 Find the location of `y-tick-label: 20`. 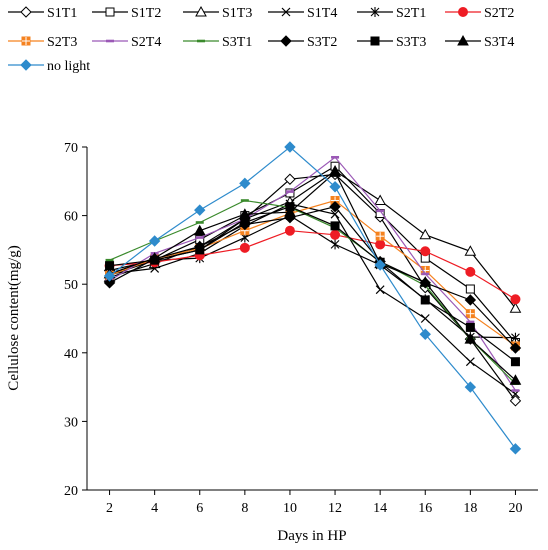

y-tick-label: 20 is located at coordinates (71, 491).